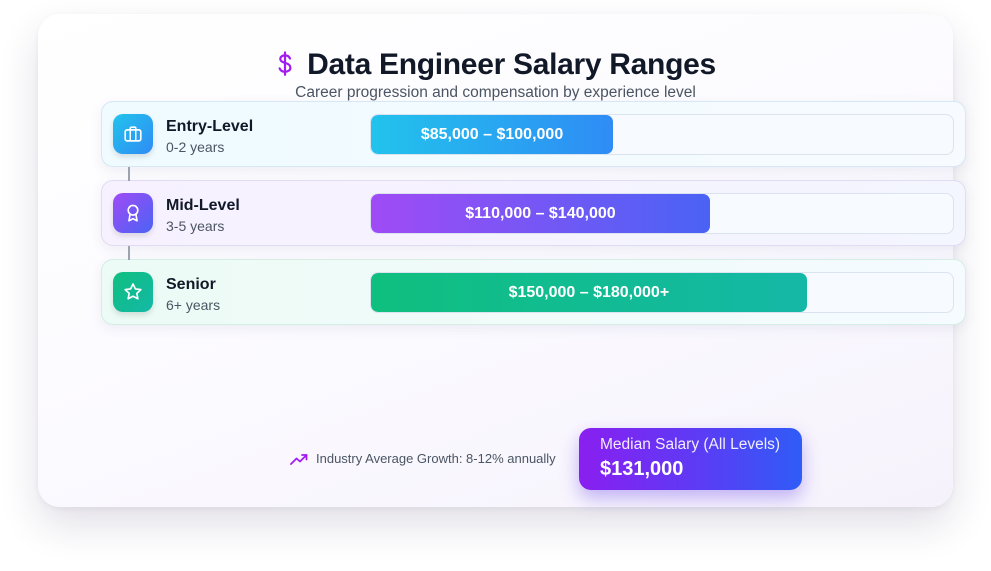 Image resolution: width=991 pixels, height=571 pixels. I want to click on level-name: Senior, so click(191, 284).